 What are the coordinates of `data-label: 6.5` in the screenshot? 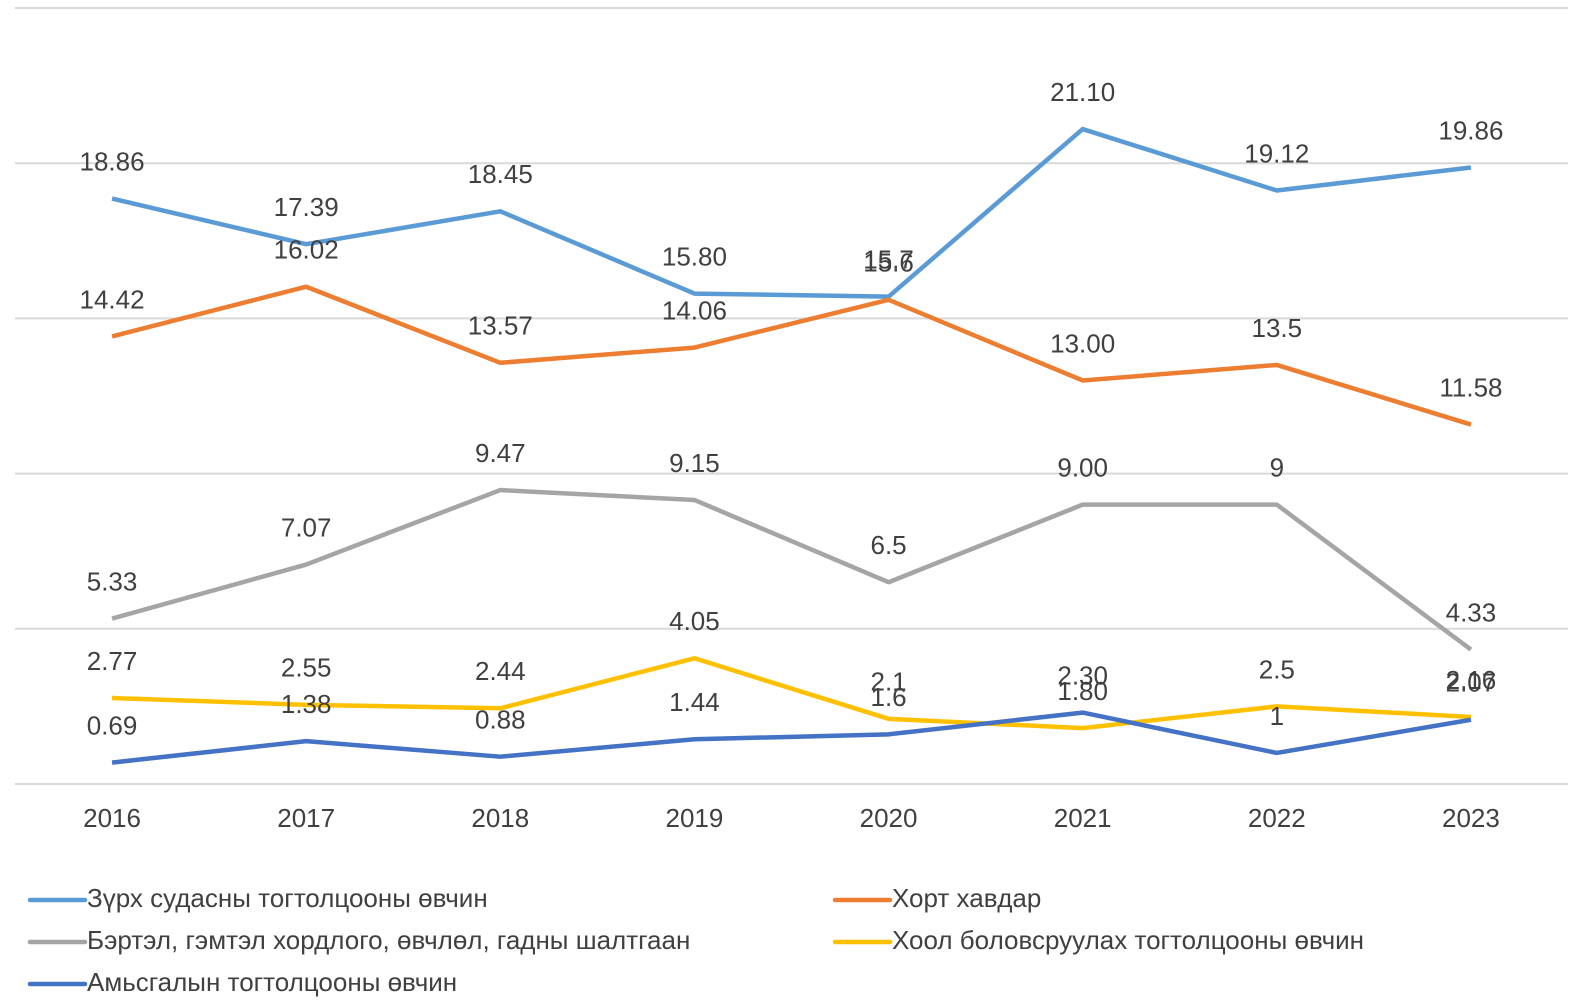 It's located at (888, 545).